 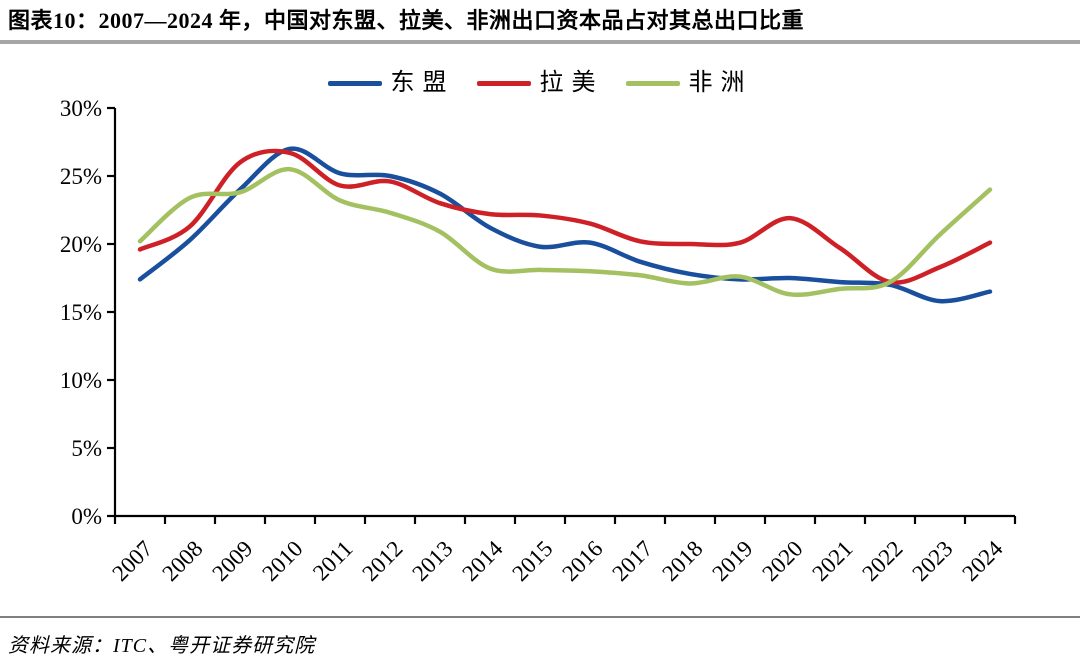 What do you see at coordinates (782, 561) in the screenshot?
I see `x-tick-label: 2020` at bounding box center [782, 561].